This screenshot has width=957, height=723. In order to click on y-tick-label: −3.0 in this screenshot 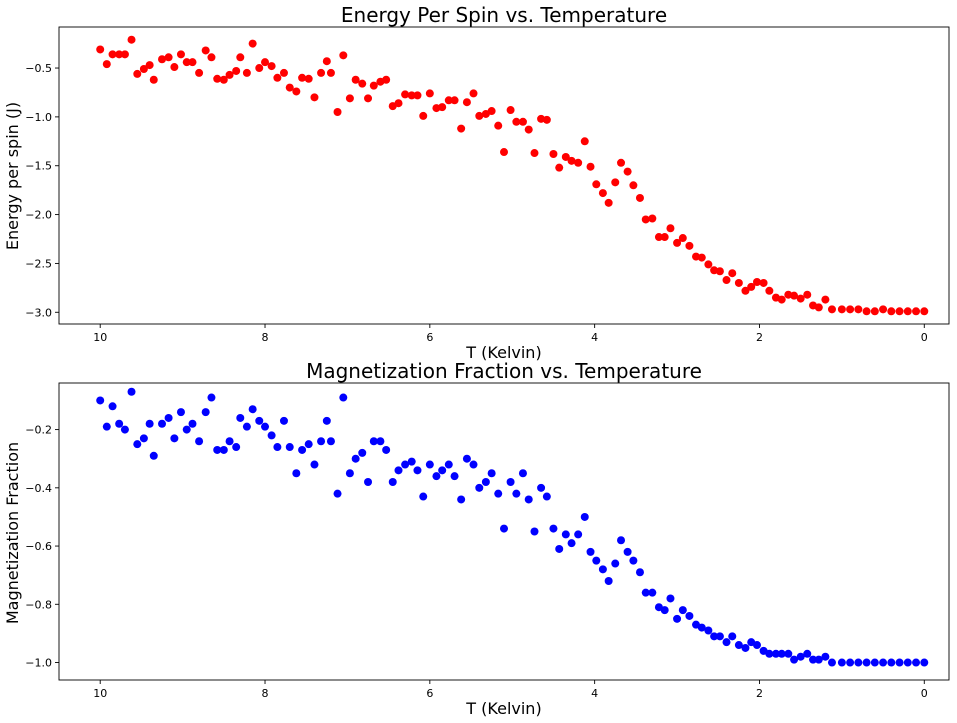, I will do `click(38, 312)`.